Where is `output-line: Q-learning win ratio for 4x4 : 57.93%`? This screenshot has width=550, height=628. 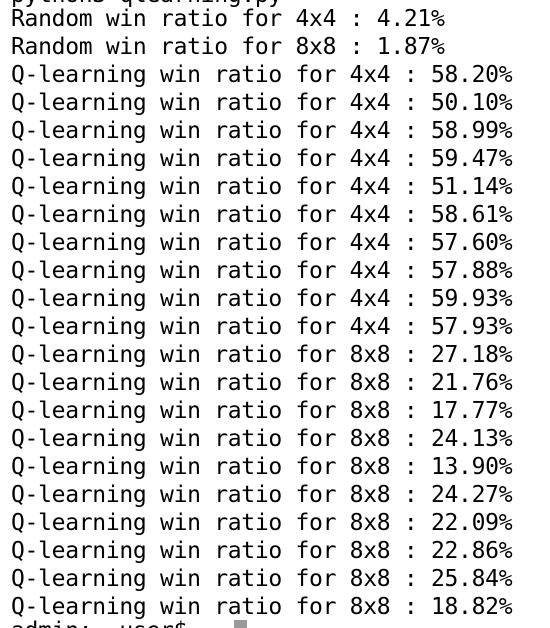 output-line: Q-learning win ratio for 4x4 : 57.93% is located at coordinates (262, 327).